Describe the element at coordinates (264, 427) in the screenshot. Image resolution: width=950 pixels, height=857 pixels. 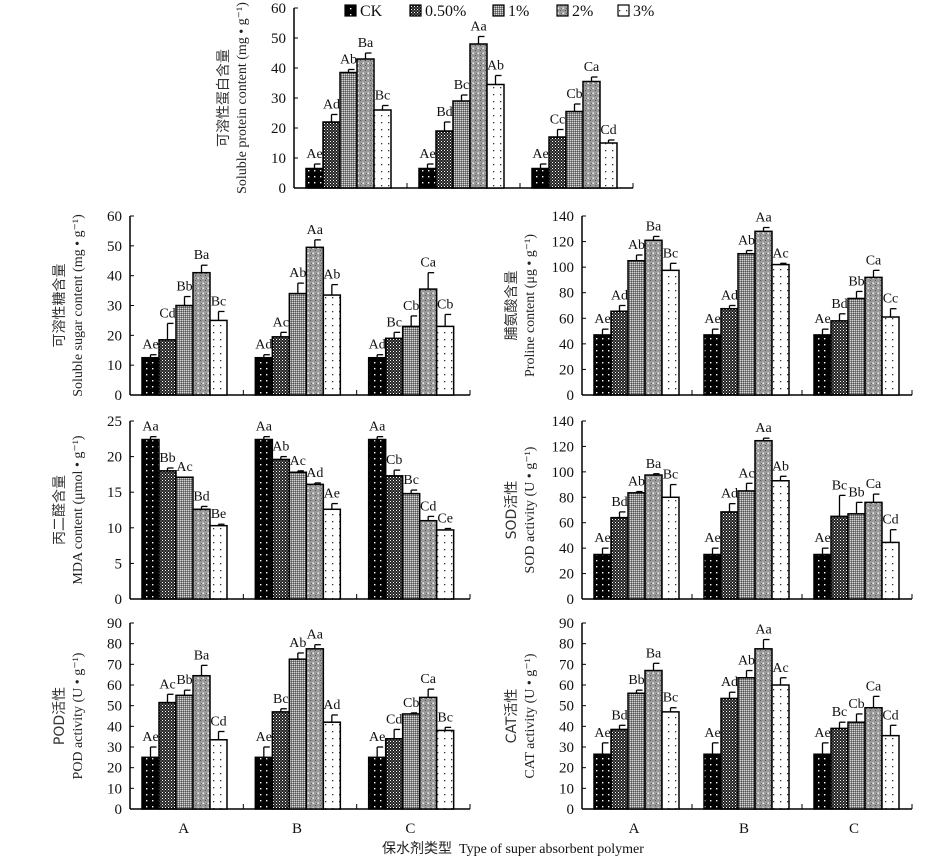
I see `significance-label: Aa` at that location.